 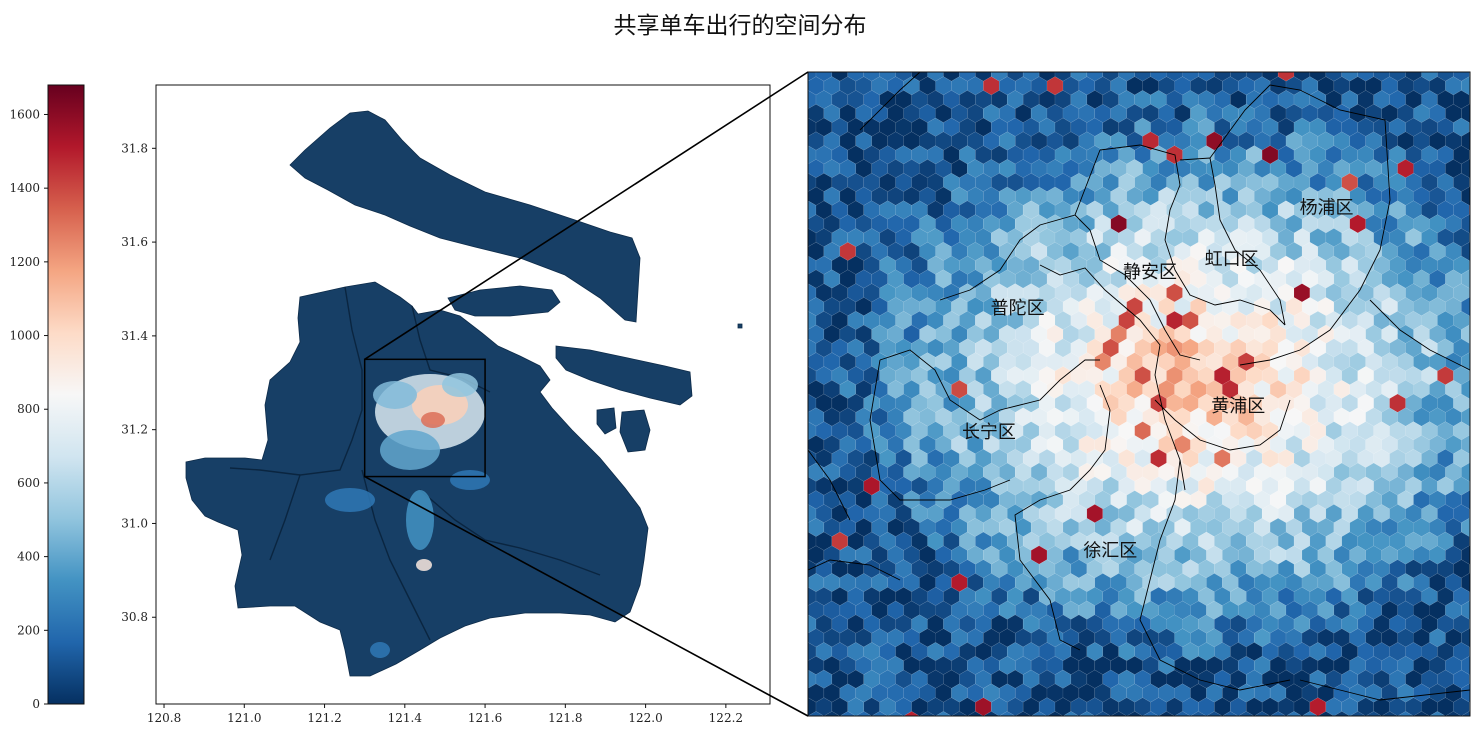 What do you see at coordinates (485, 718) in the screenshot?
I see `x-tick-label: 121.6` at bounding box center [485, 718].